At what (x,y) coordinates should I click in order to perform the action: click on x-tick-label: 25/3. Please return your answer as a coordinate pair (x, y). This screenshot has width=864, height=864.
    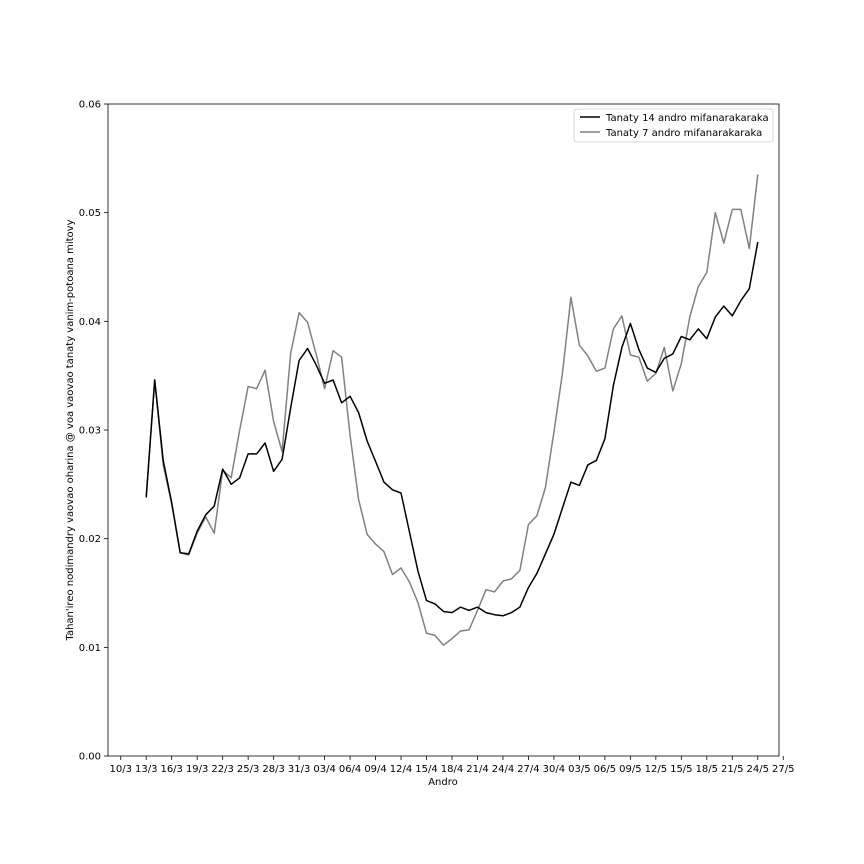
    Looking at the image, I should click on (248, 769).